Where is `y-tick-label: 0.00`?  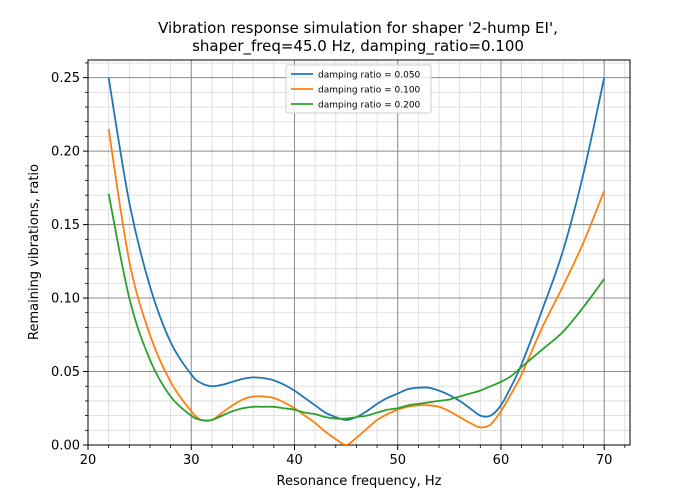 y-tick-label: 0.00 is located at coordinates (65, 446).